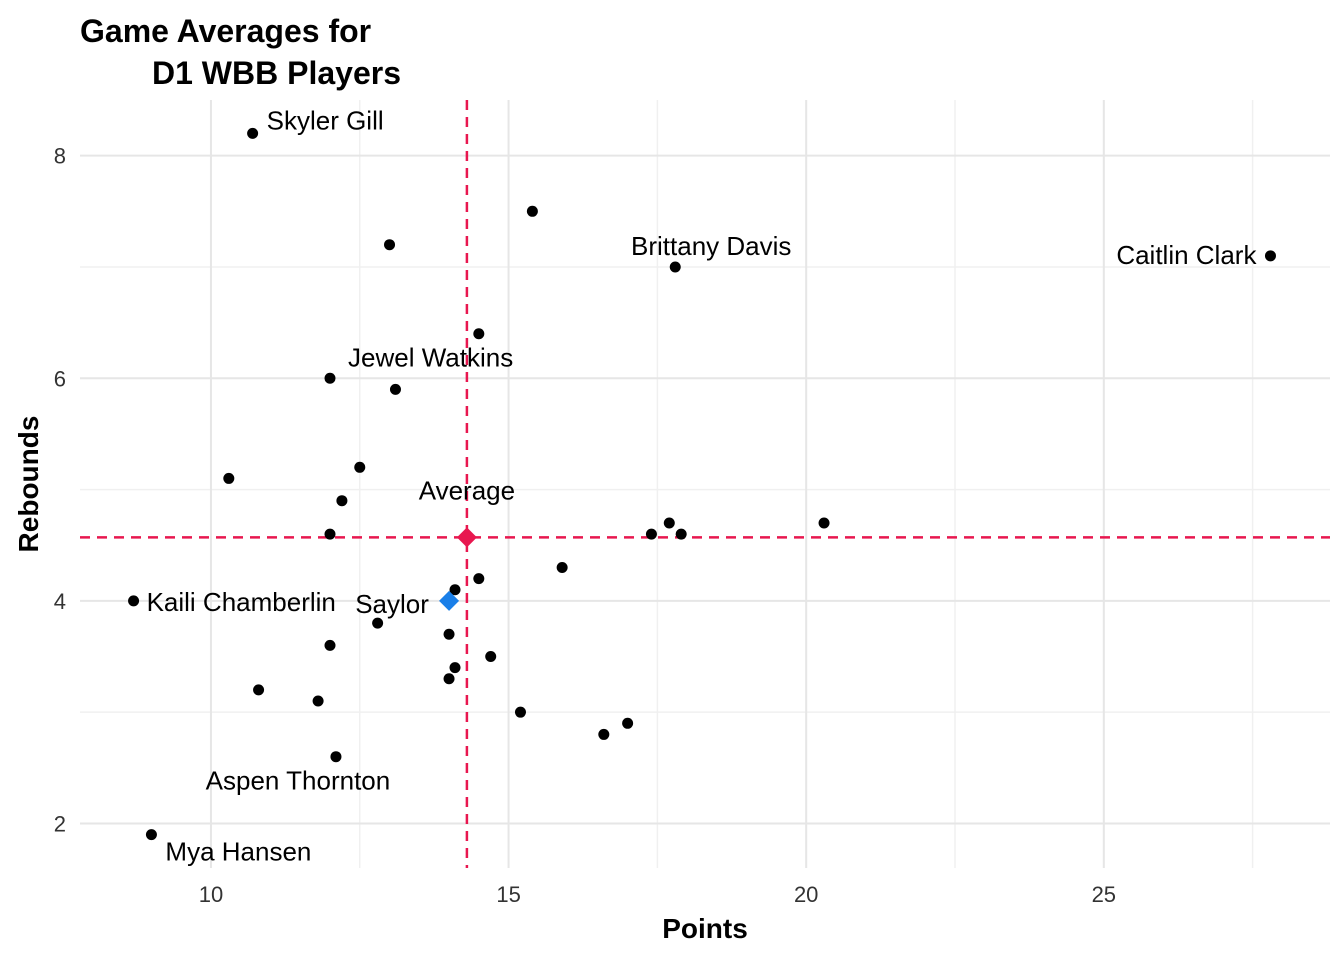 This screenshot has height=960, width=1344. I want to click on player-label: Skyler Gill, so click(325, 120).